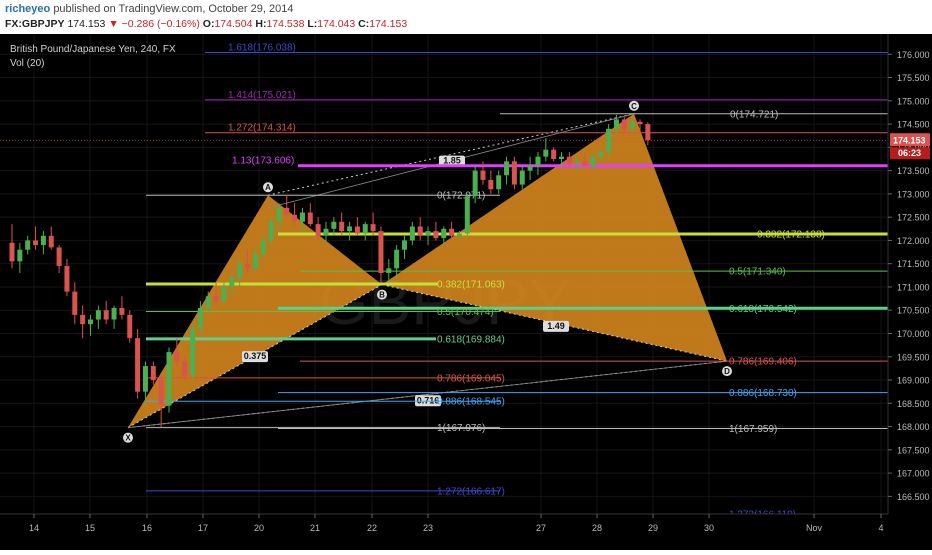 This screenshot has height=555, width=932. What do you see at coordinates (86, 24) in the screenshot?
I see `last-price: 174.153` at bounding box center [86, 24].